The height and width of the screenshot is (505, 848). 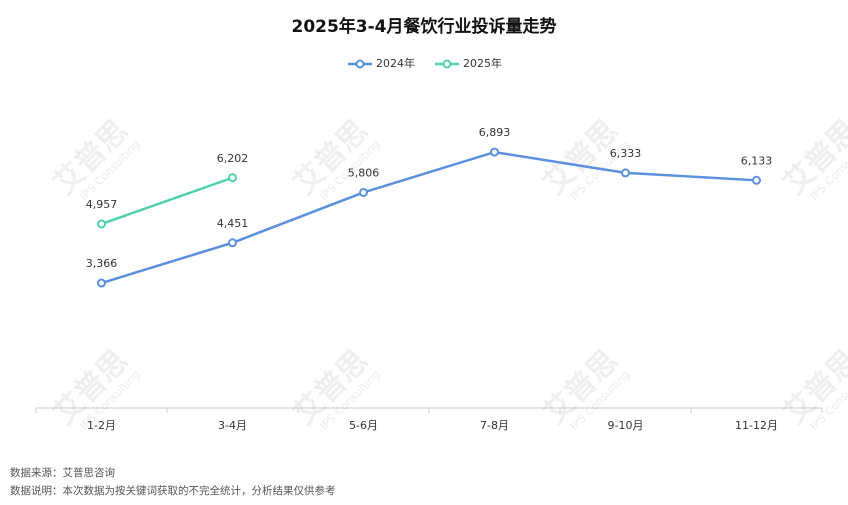 What do you see at coordinates (233, 158) in the screenshot?
I see `data-label: 6,202` at bounding box center [233, 158].